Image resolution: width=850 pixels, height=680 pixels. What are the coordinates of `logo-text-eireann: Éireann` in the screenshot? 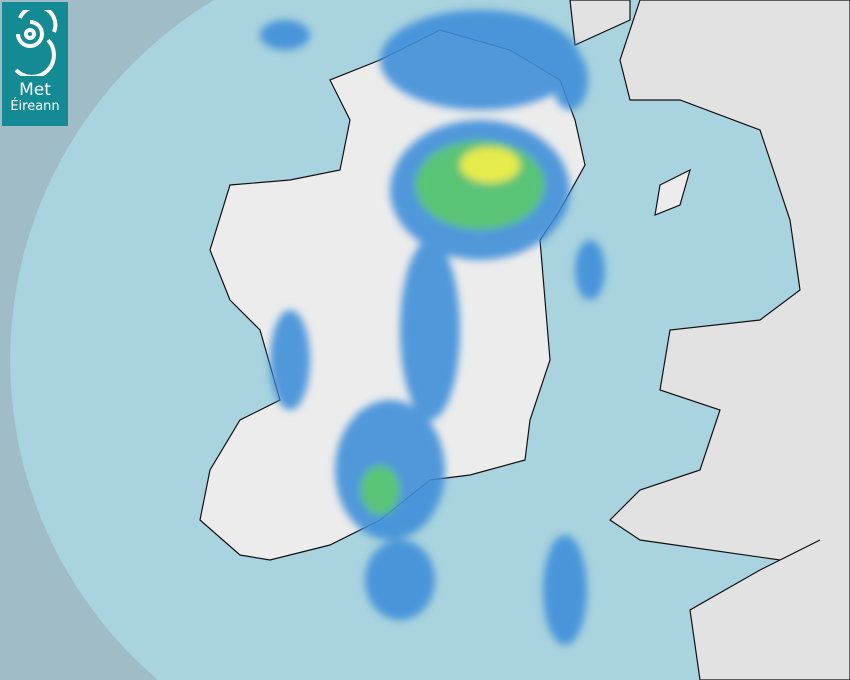 It's located at (35, 106).